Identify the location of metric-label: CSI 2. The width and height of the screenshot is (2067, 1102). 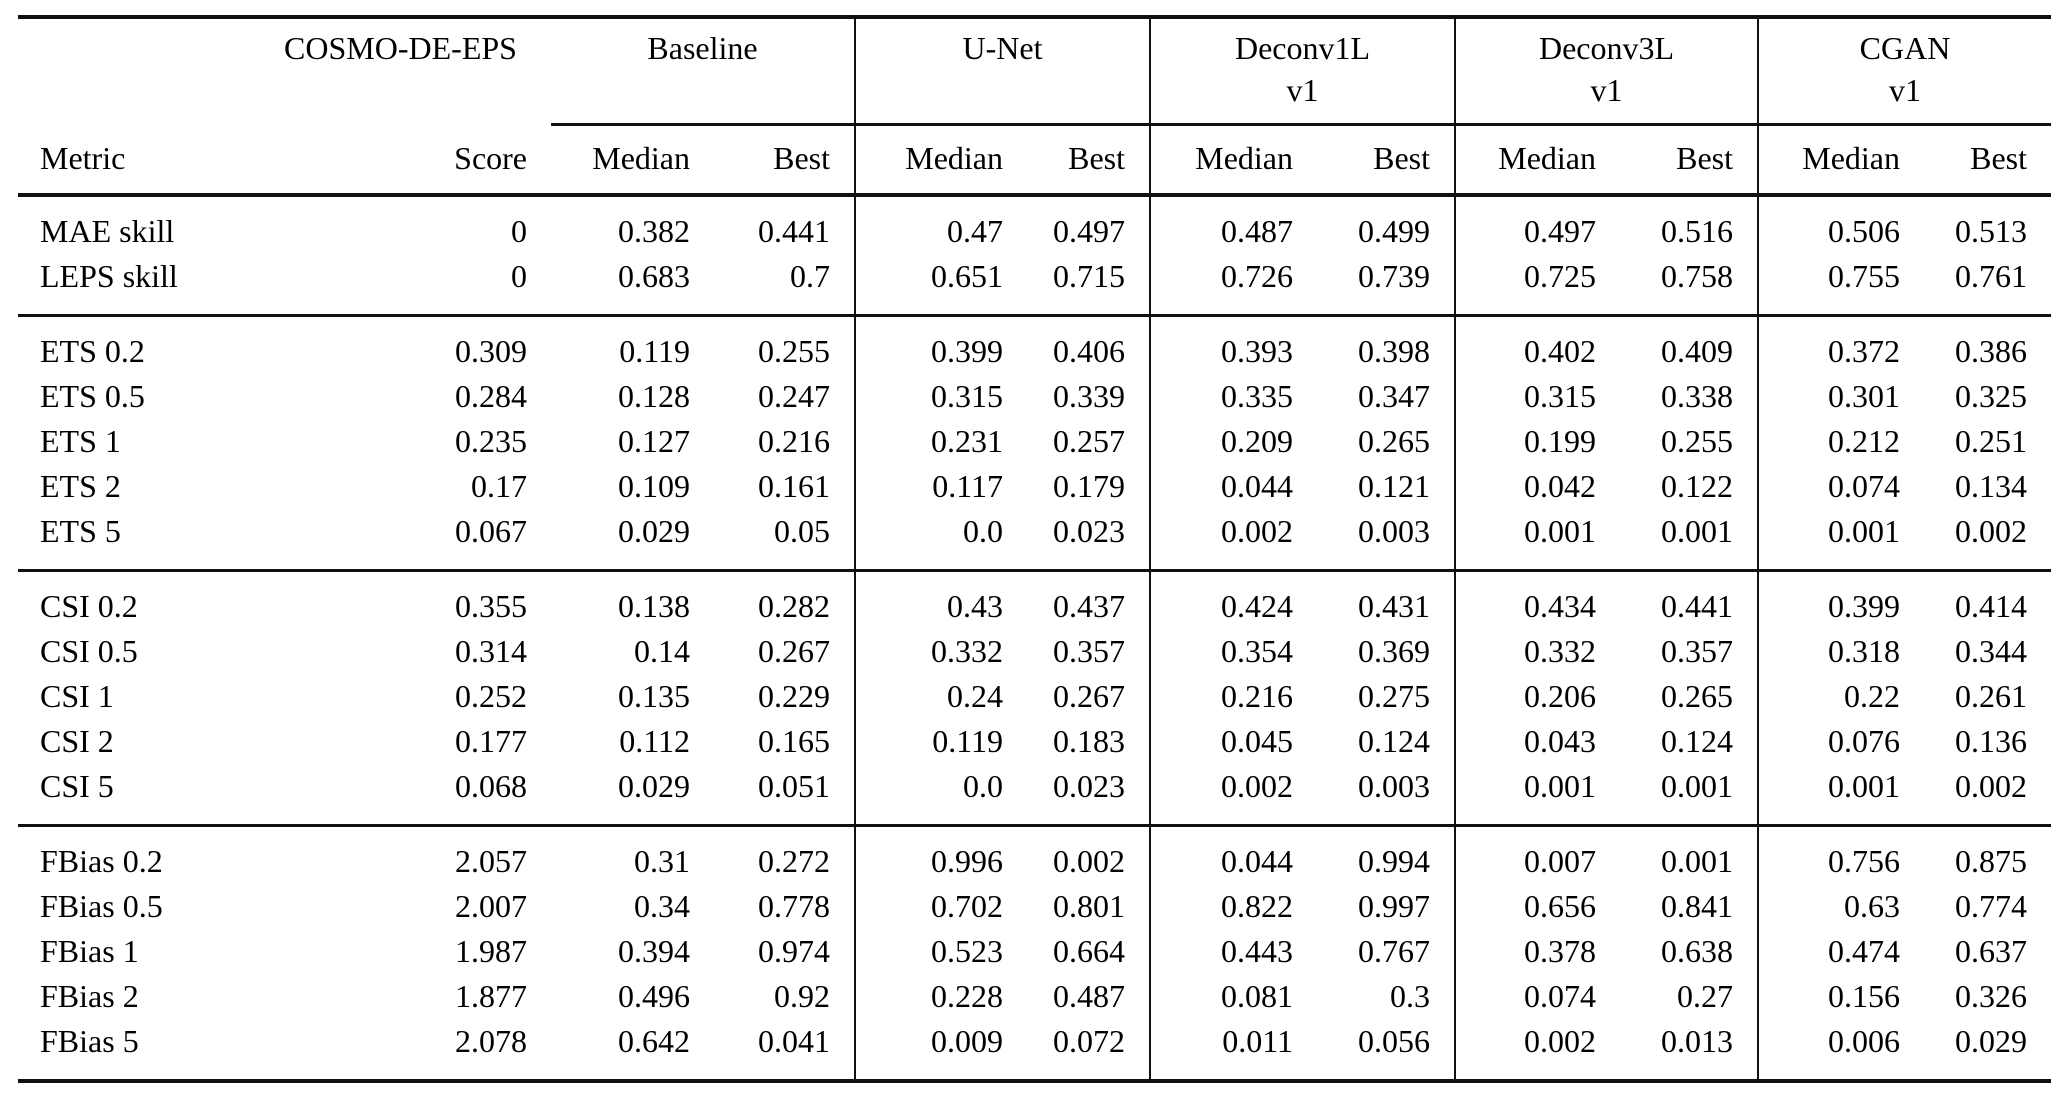
(77, 741).